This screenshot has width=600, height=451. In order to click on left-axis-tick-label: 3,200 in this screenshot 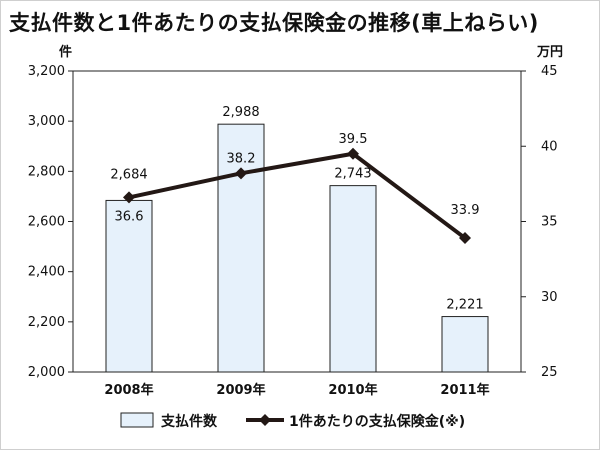, I will do `click(46, 71)`.